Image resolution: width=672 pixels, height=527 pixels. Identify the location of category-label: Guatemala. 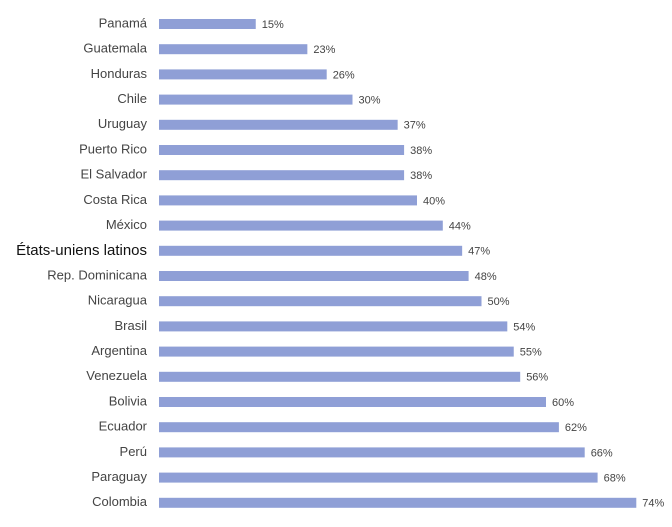
(115, 48).